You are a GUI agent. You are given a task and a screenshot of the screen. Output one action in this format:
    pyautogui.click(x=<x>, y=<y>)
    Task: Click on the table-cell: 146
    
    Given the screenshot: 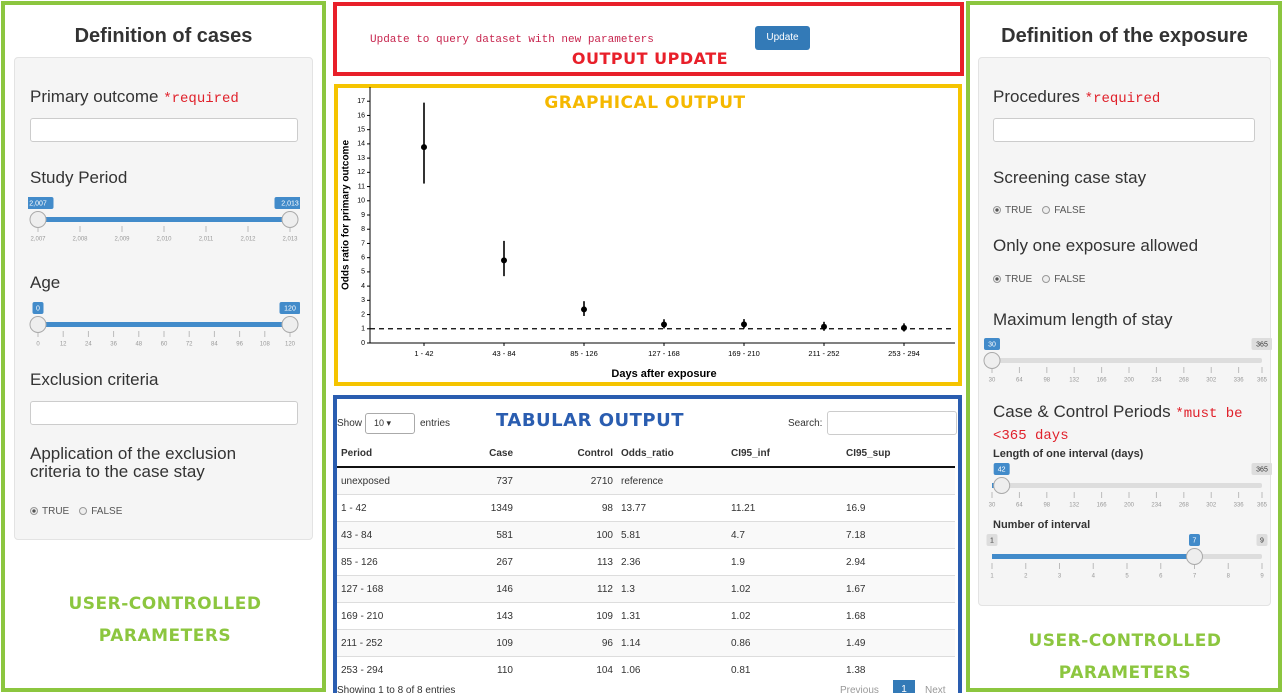 What is the action you would take?
    pyautogui.click(x=486, y=589)
    